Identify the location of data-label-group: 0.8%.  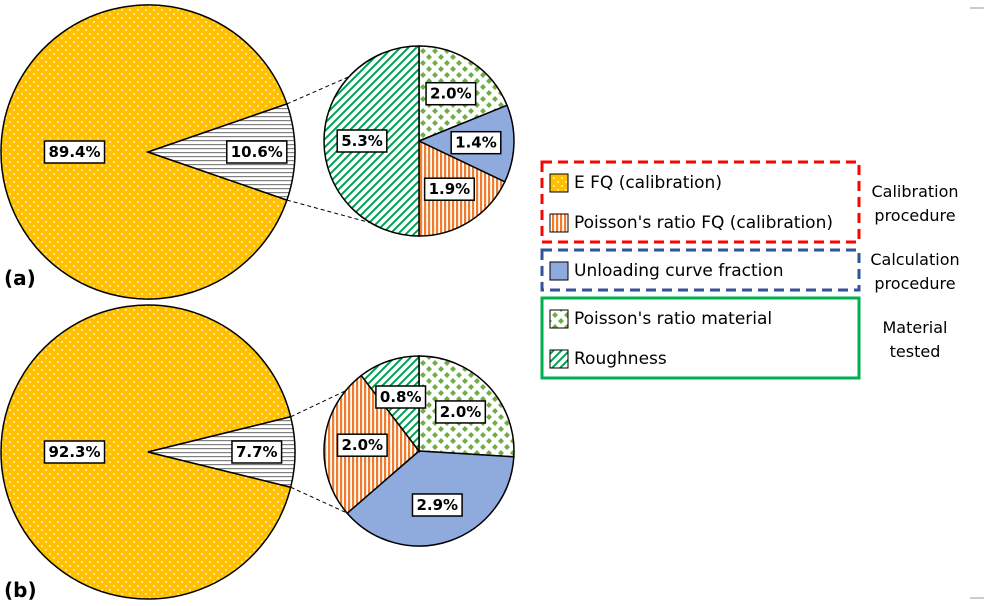
(401, 397).